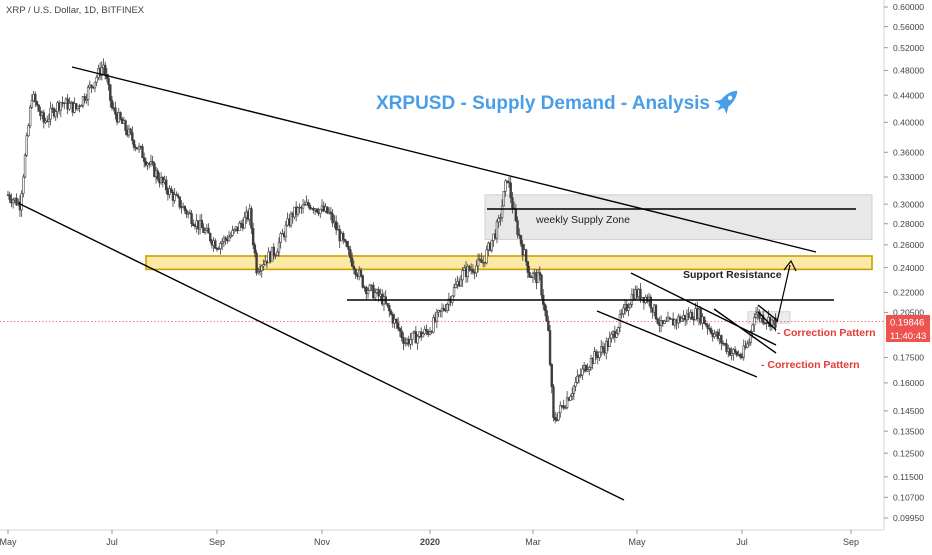 The height and width of the screenshot is (555, 932). What do you see at coordinates (908, 518) in the screenshot?
I see `y-tick-label: 0.09950` at bounding box center [908, 518].